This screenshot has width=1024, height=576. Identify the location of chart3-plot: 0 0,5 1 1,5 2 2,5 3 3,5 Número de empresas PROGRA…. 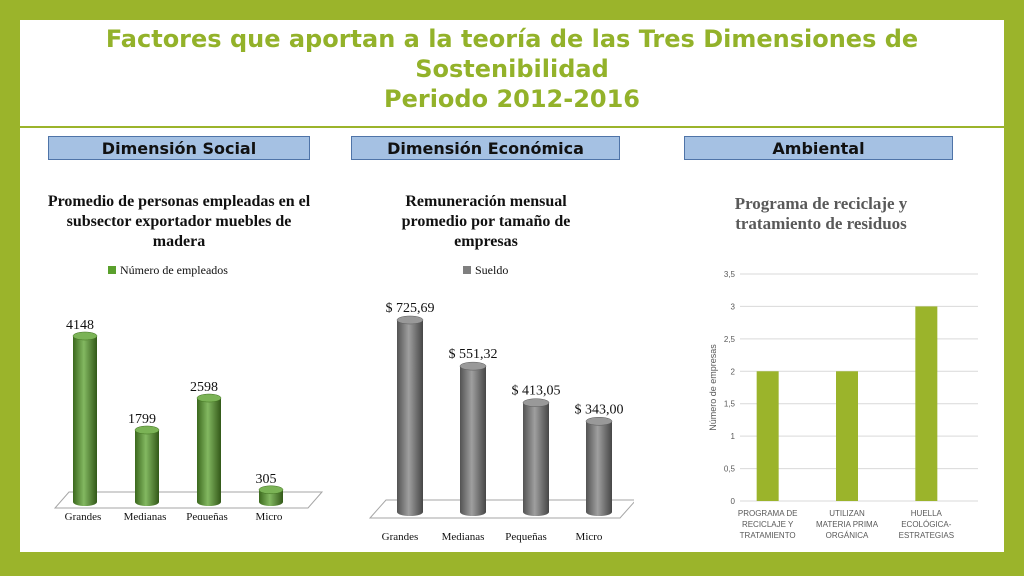
(843, 406).